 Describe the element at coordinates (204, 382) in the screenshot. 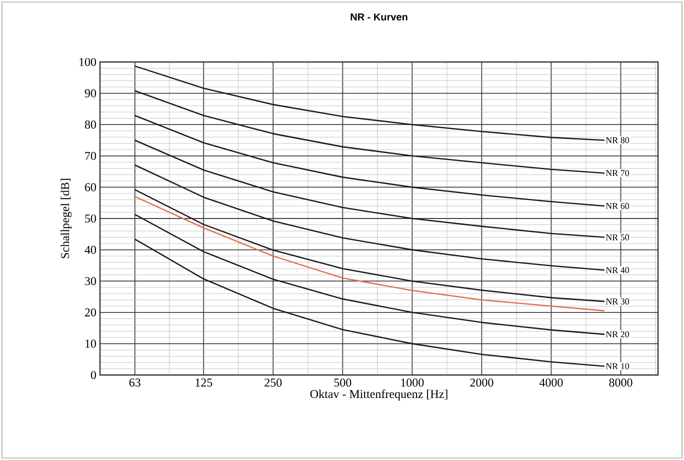

I see `x-tick-label: 125` at that location.